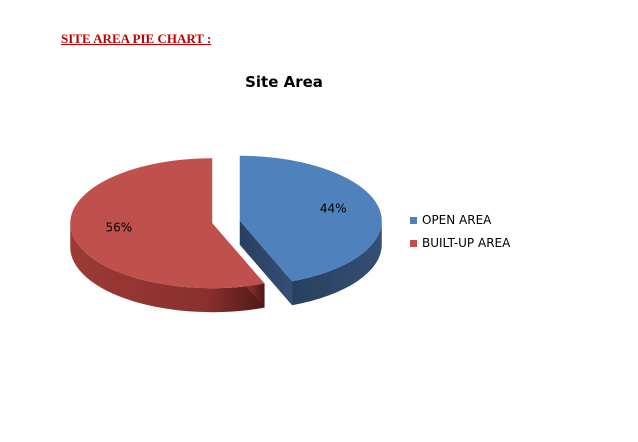 The image size is (638, 442). What do you see at coordinates (266, 263) in the screenshot?
I see `pie-slice-cut-face` at bounding box center [266, 263].